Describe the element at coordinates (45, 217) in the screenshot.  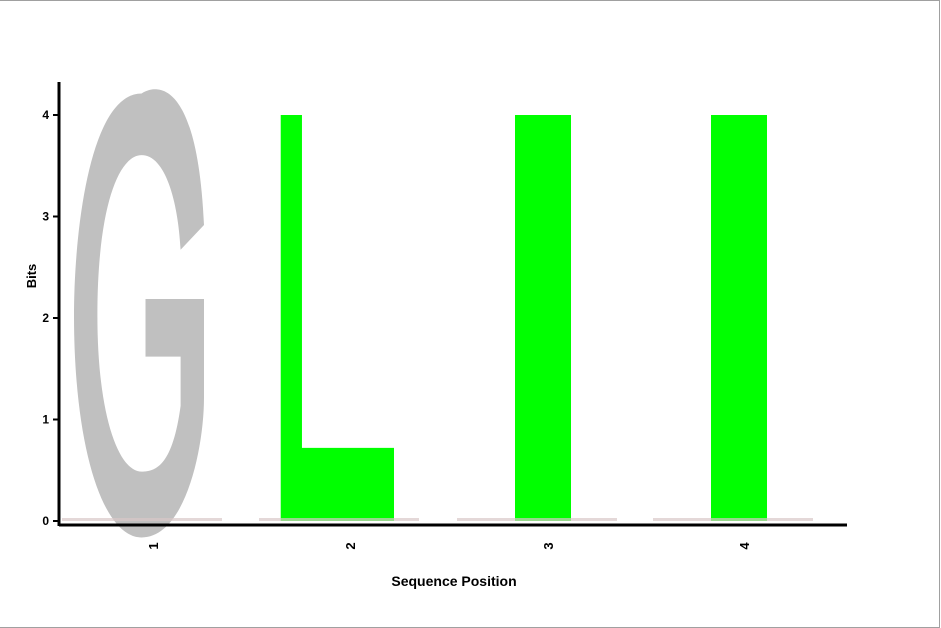
I see `y-tick-label-3: 3` at that location.